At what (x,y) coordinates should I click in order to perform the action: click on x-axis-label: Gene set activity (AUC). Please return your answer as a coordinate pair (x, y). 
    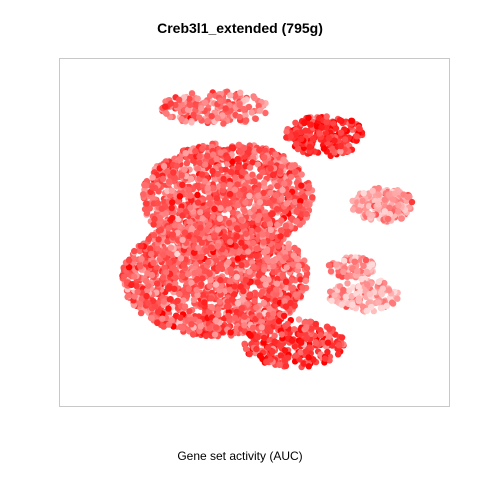
    Looking at the image, I should click on (240, 456).